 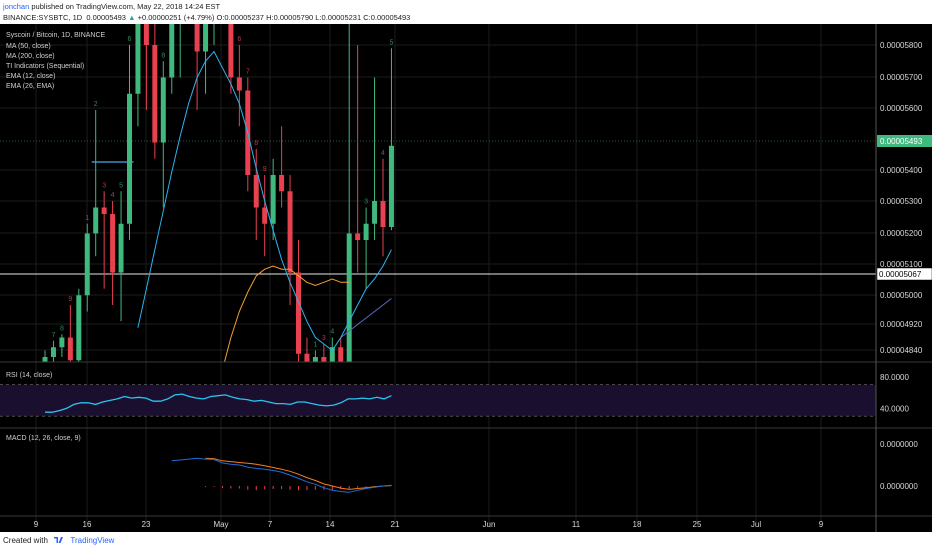 What do you see at coordinates (366, 318) in the screenshot?
I see `ema26-line` at bounding box center [366, 318].